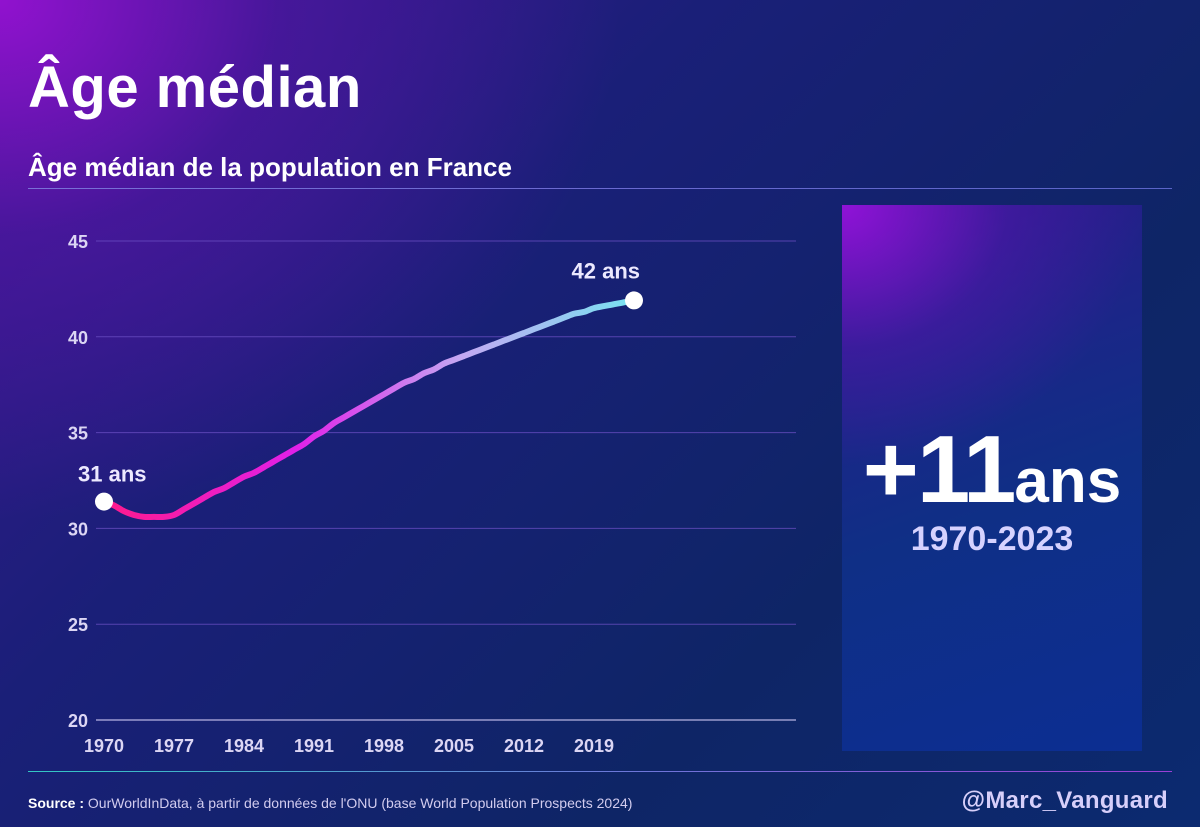  Describe the element at coordinates (634, 300) in the screenshot. I see `end-data-point` at that location.